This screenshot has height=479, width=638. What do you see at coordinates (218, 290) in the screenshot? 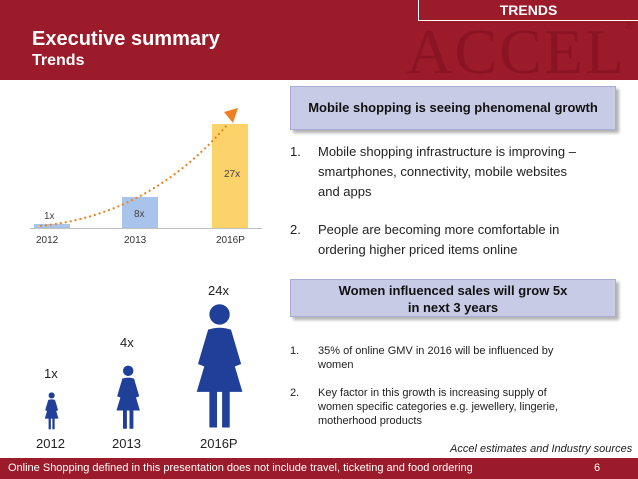
I see `women-multiplier-label: 24x` at bounding box center [218, 290].